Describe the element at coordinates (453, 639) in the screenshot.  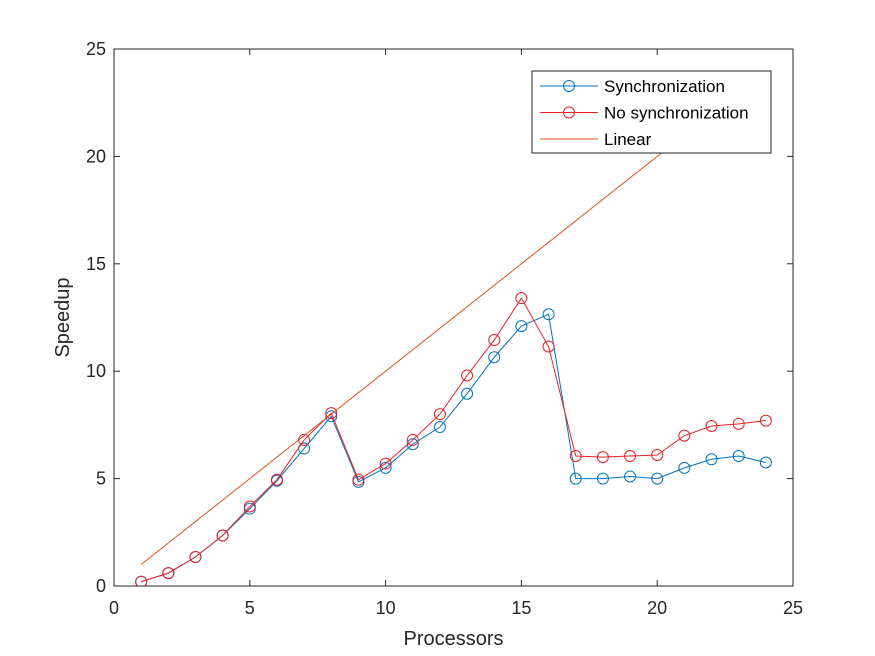
I see `x-axis-label: Processors` at that location.